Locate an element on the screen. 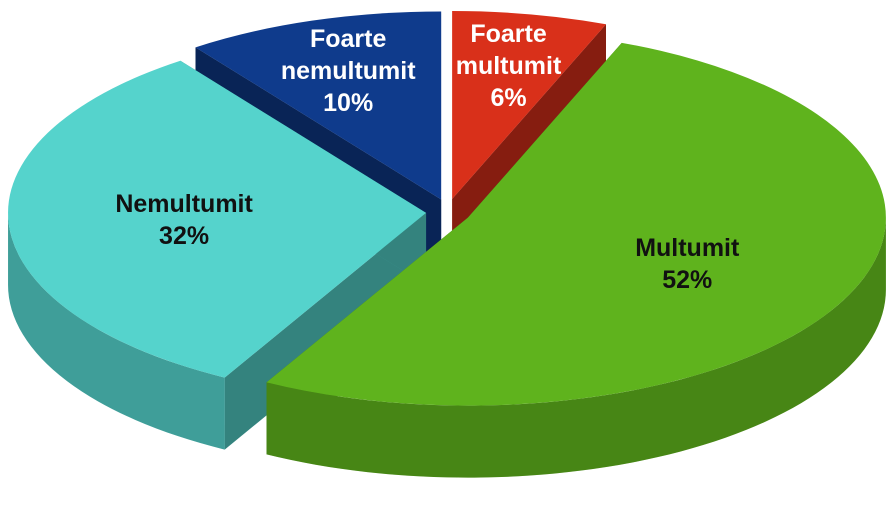 The height and width of the screenshot is (507, 895). data-label: Foarte nemultumit 10% is located at coordinates (348, 71).